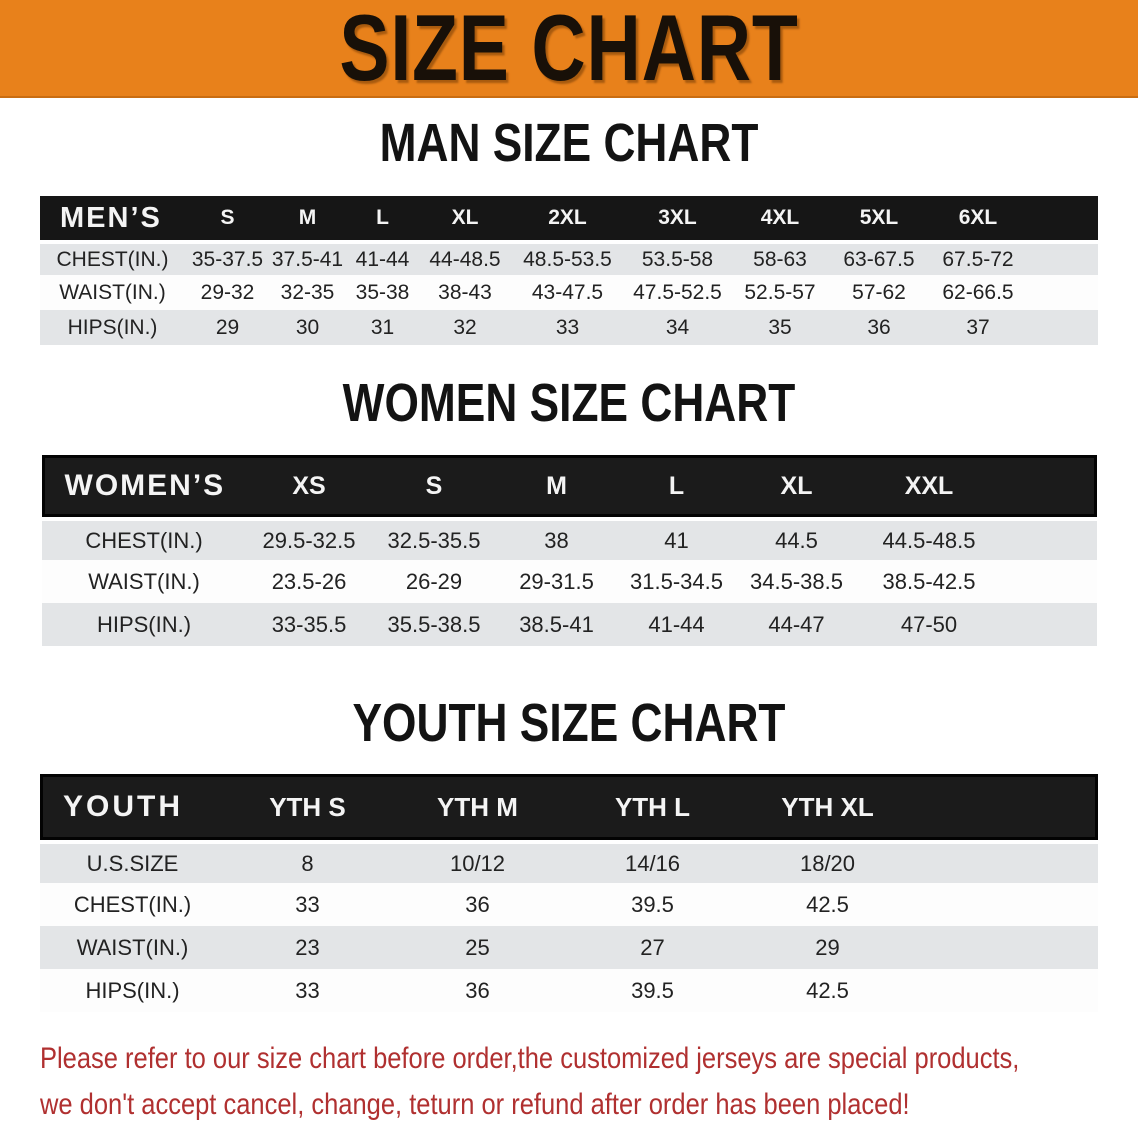  What do you see at coordinates (796, 538) in the screenshot?
I see `size-value: 44.5` at bounding box center [796, 538].